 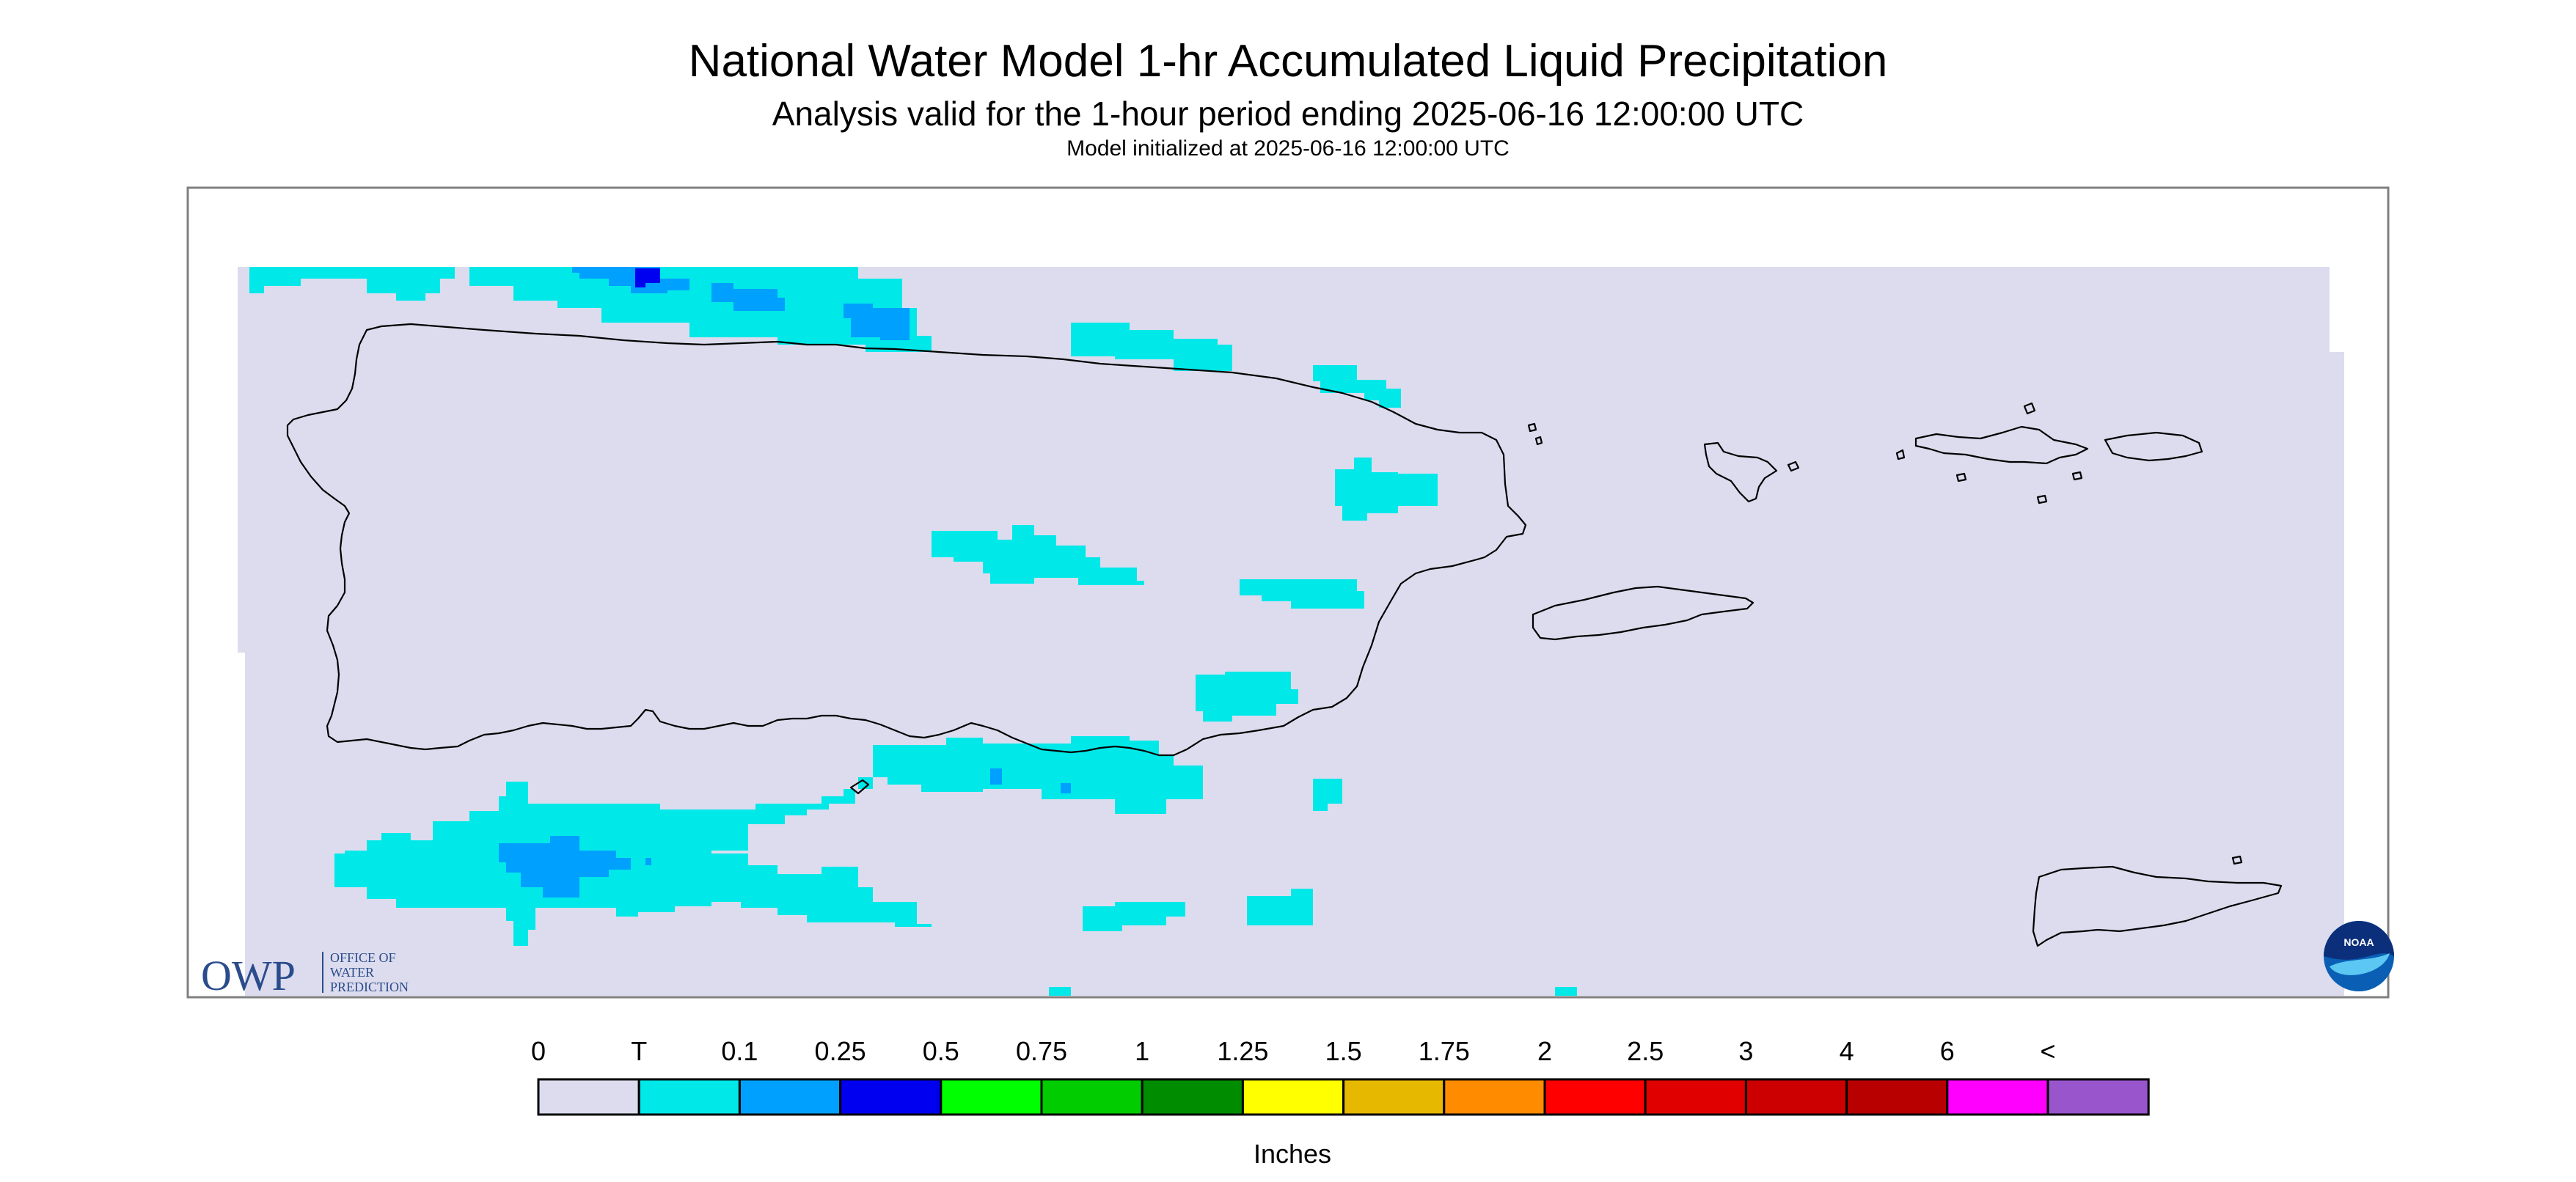 I want to click on st-thomas-outline, so click(x=2002, y=445).